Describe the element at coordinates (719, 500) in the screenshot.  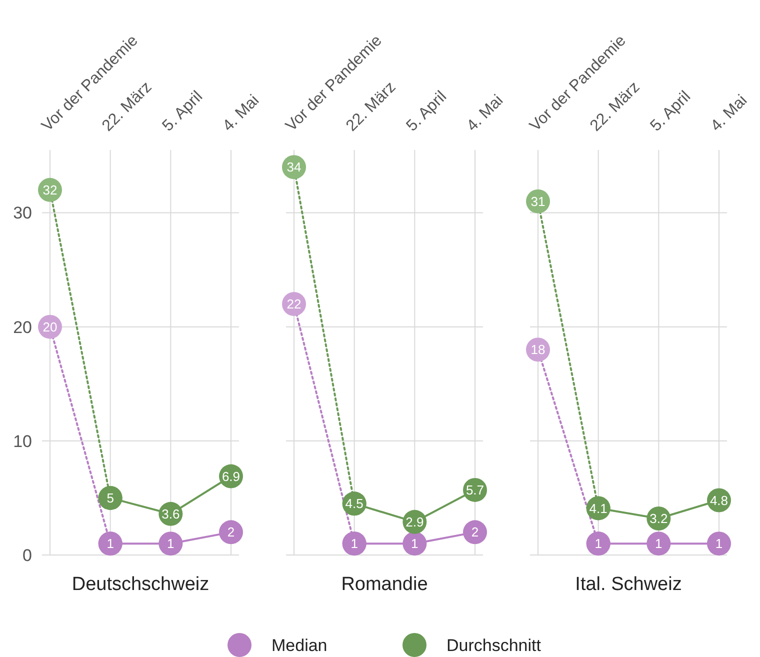
I see `data-label: 4.8` at that location.